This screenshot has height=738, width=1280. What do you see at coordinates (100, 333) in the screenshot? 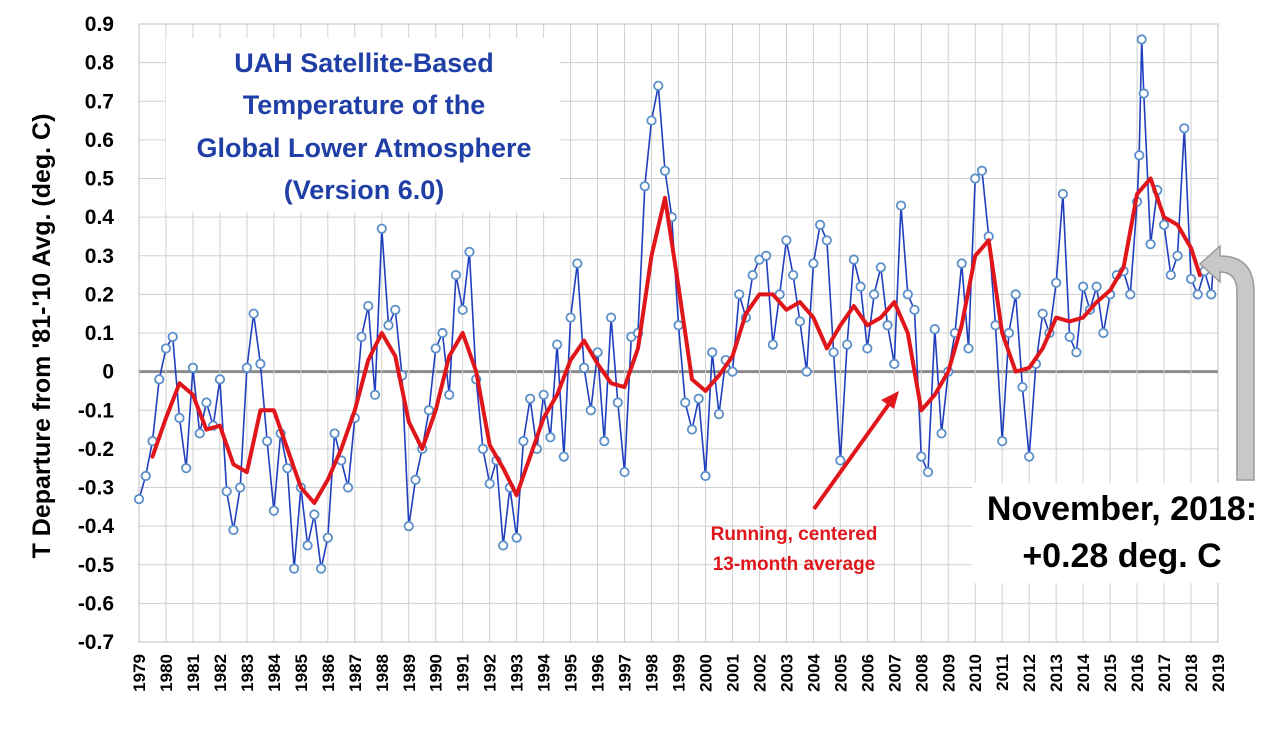
I see `y-tick-label: 0.1` at bounding box center [100, 333].